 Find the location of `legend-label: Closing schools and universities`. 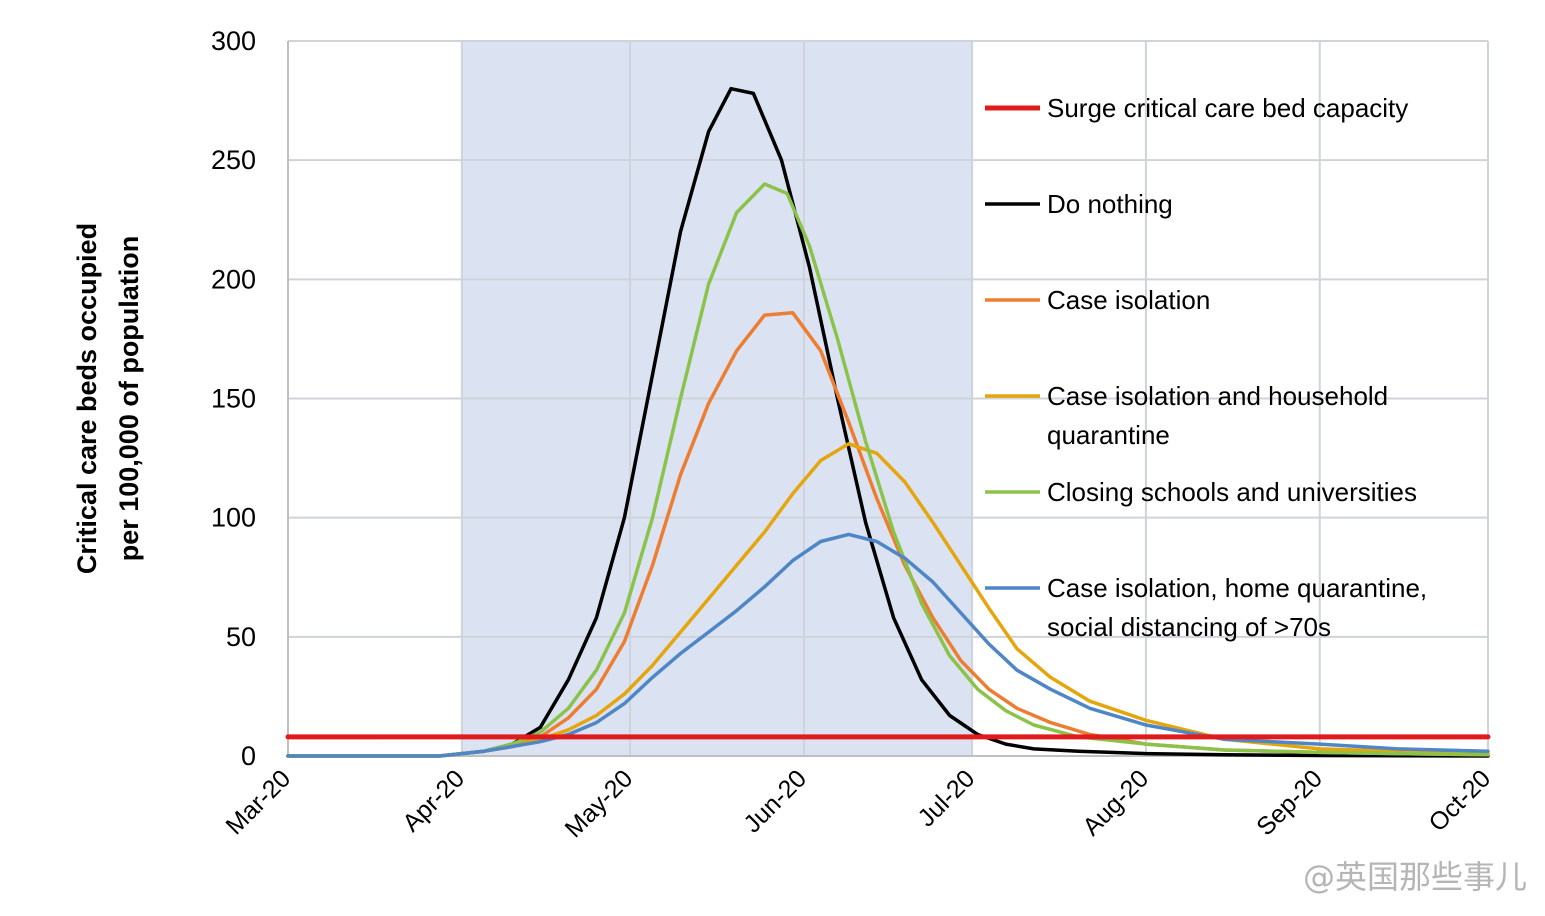

legend-label: Closing schools and universities is located at coordinates (1232, 492).